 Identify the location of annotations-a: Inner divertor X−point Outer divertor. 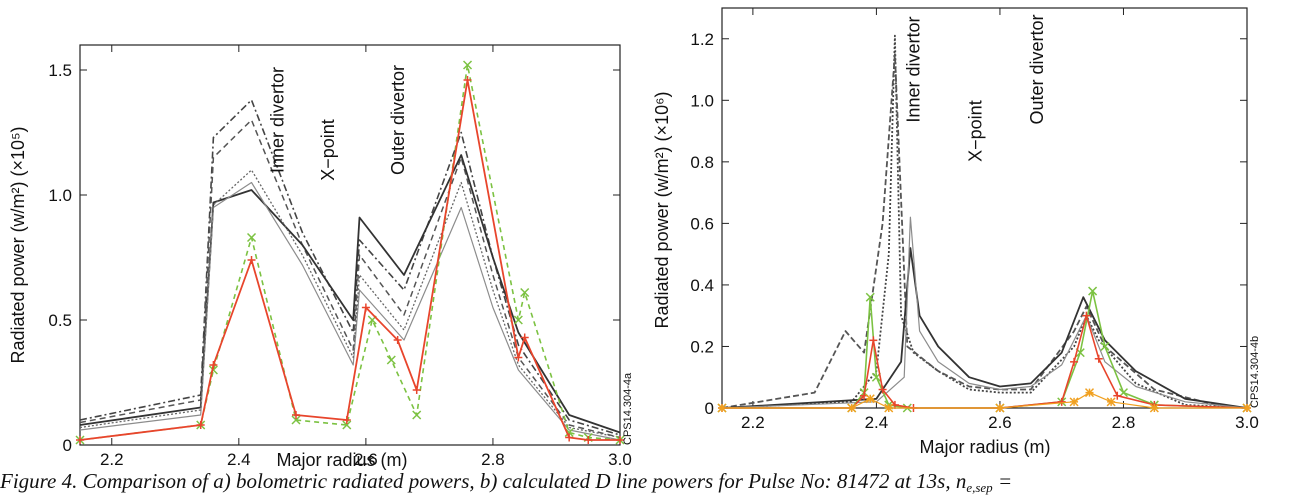
(337, 123).